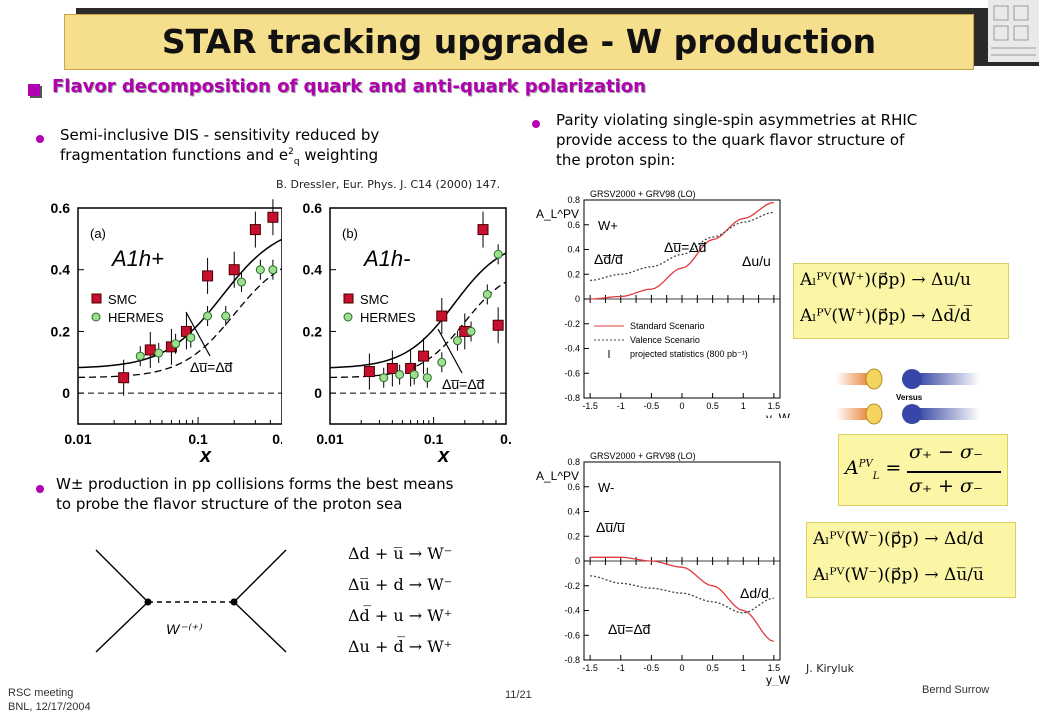 Image resolution: width=1039 pixels, height=720 pixels. I want to click on chart-title: GRSV2000 + GRV98 (LO), so click(643, 456).